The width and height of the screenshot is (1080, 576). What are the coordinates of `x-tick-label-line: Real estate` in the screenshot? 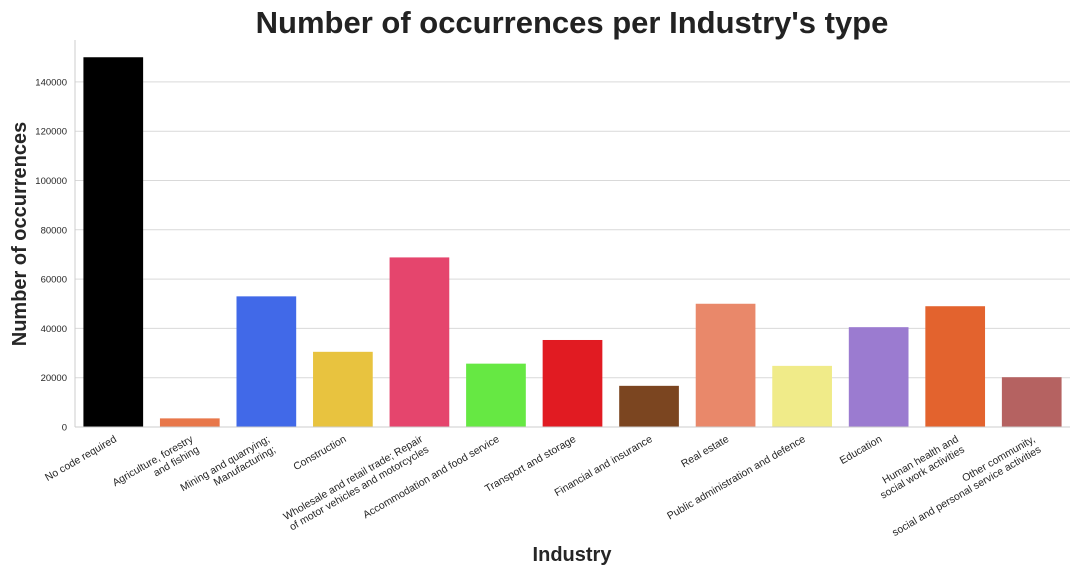 It's located at (705, 451).